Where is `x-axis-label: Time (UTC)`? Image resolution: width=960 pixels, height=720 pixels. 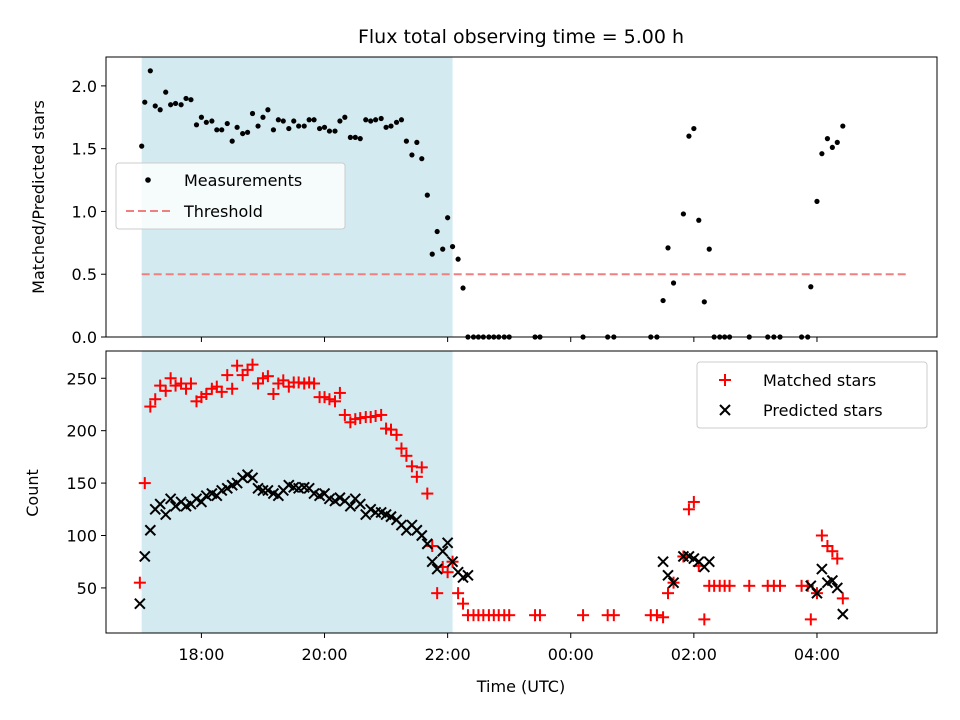 x-axis-label: Time (UTC) is located at coordinates (520, 686).